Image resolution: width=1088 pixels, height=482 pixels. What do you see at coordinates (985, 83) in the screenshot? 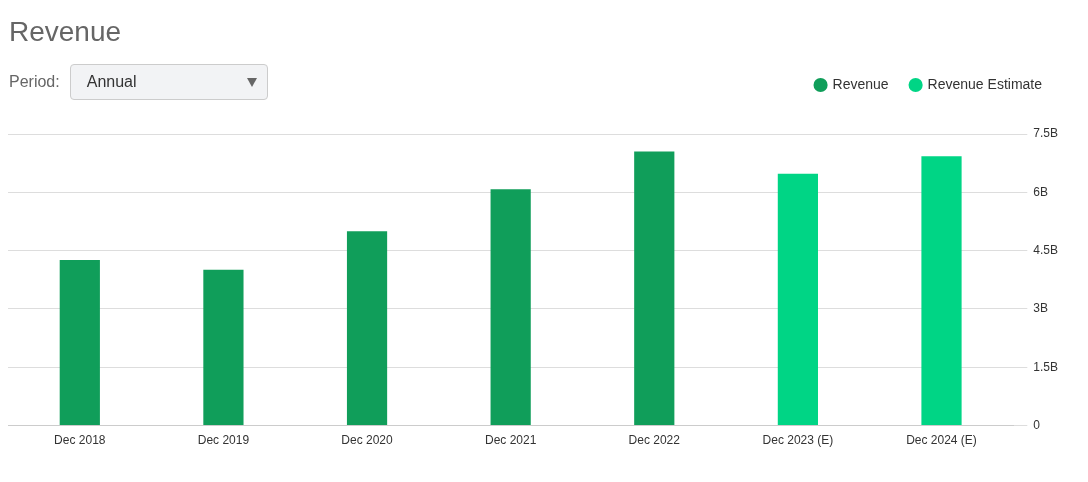
I see `legend-label: Revenue Estimate` at bounding box center [985, 83].